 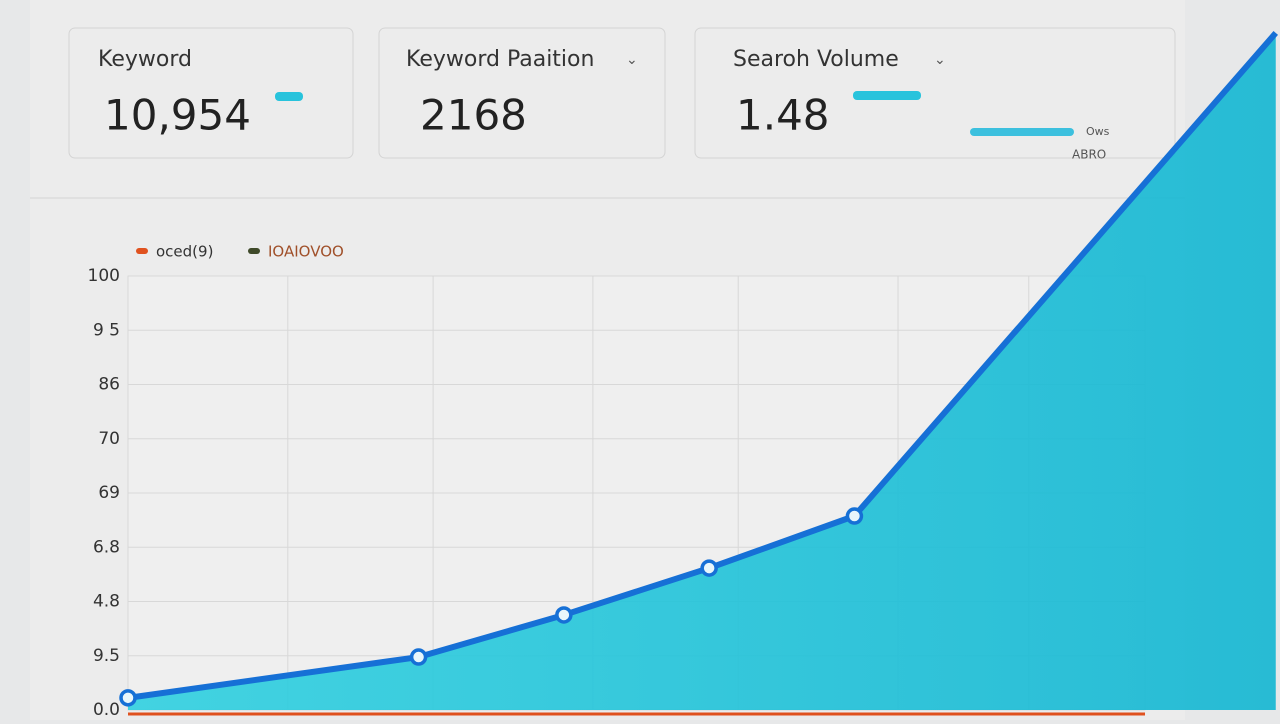 What do you see at coordinates (184, 252) in the screenshot?
I see `legend-label: oced(9)` at bounding box center [184, 252].